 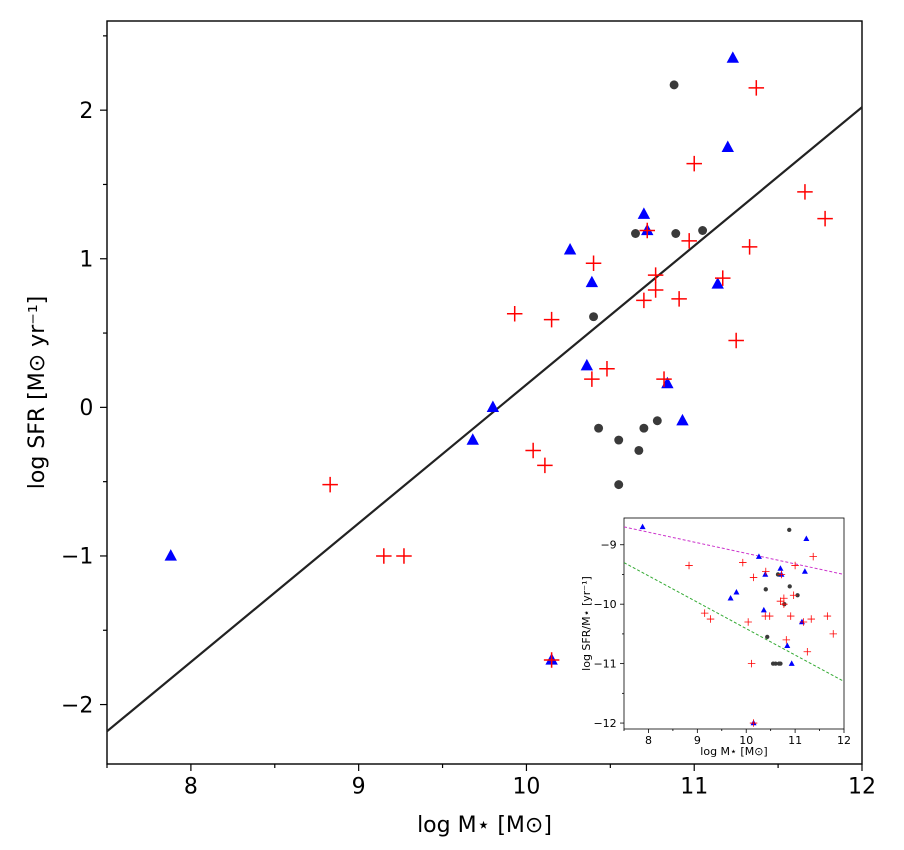 What do you see at coordinates (86, 111) in the screenshot?
I see `y-tick-label: 2` at bounding box center [86, 111].